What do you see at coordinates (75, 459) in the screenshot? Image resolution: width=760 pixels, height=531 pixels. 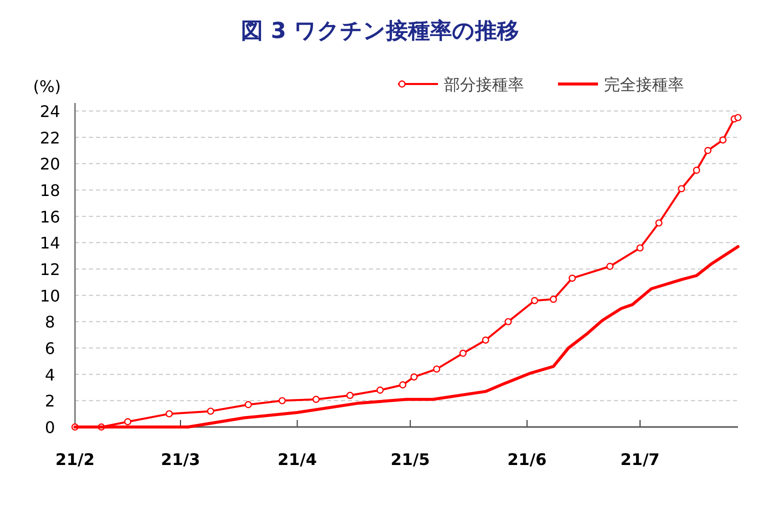 I see `x-tick-label: 21/2` at bounding box center [75, 459].